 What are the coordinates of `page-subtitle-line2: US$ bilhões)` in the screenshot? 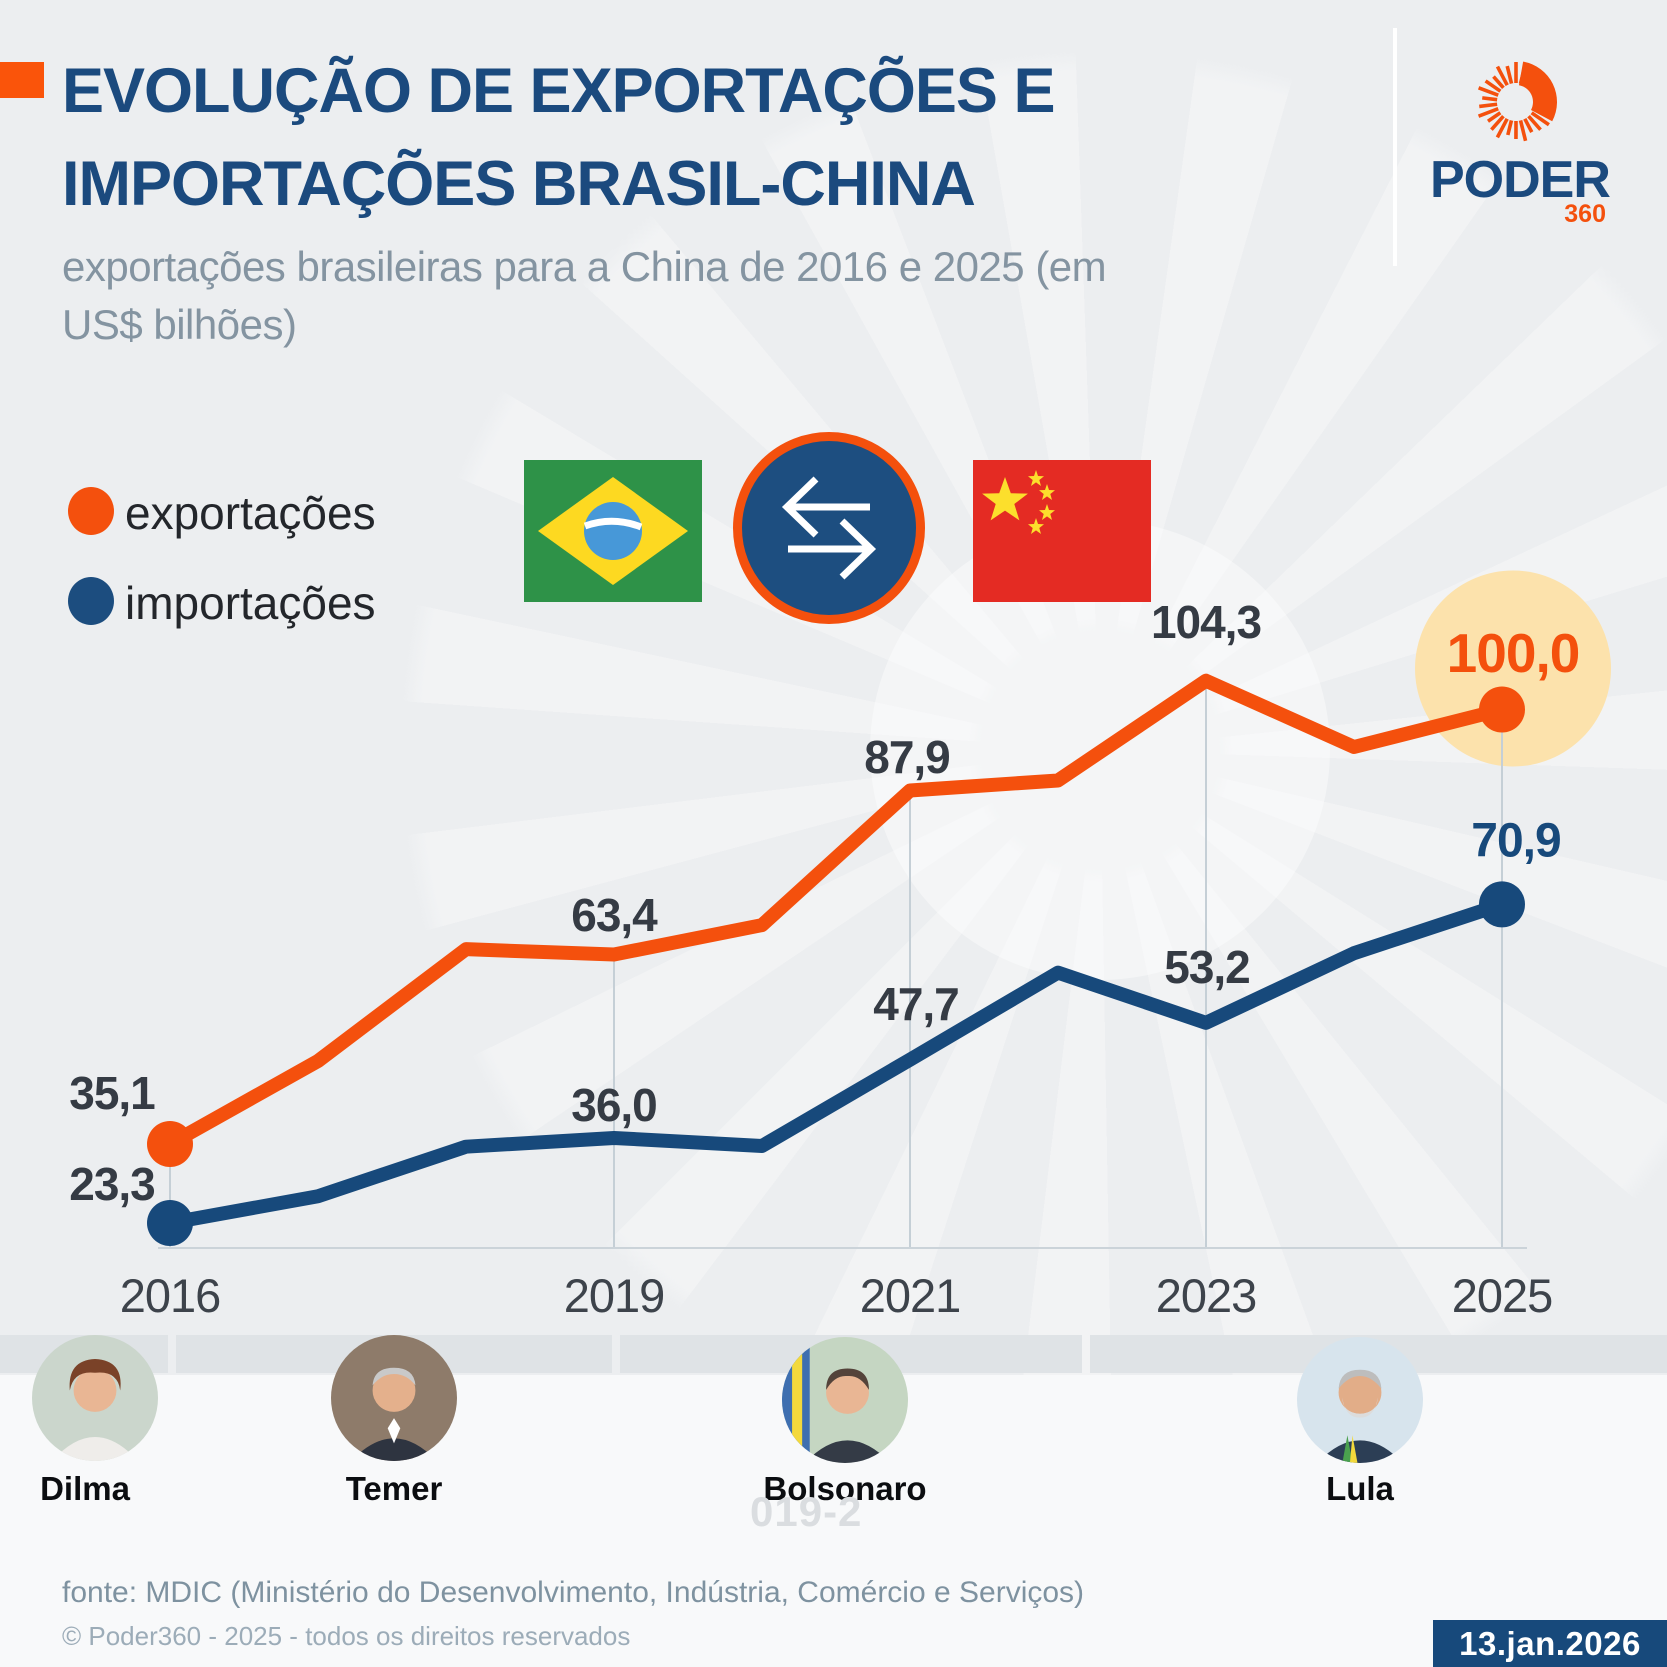 It's located at (179, 324).